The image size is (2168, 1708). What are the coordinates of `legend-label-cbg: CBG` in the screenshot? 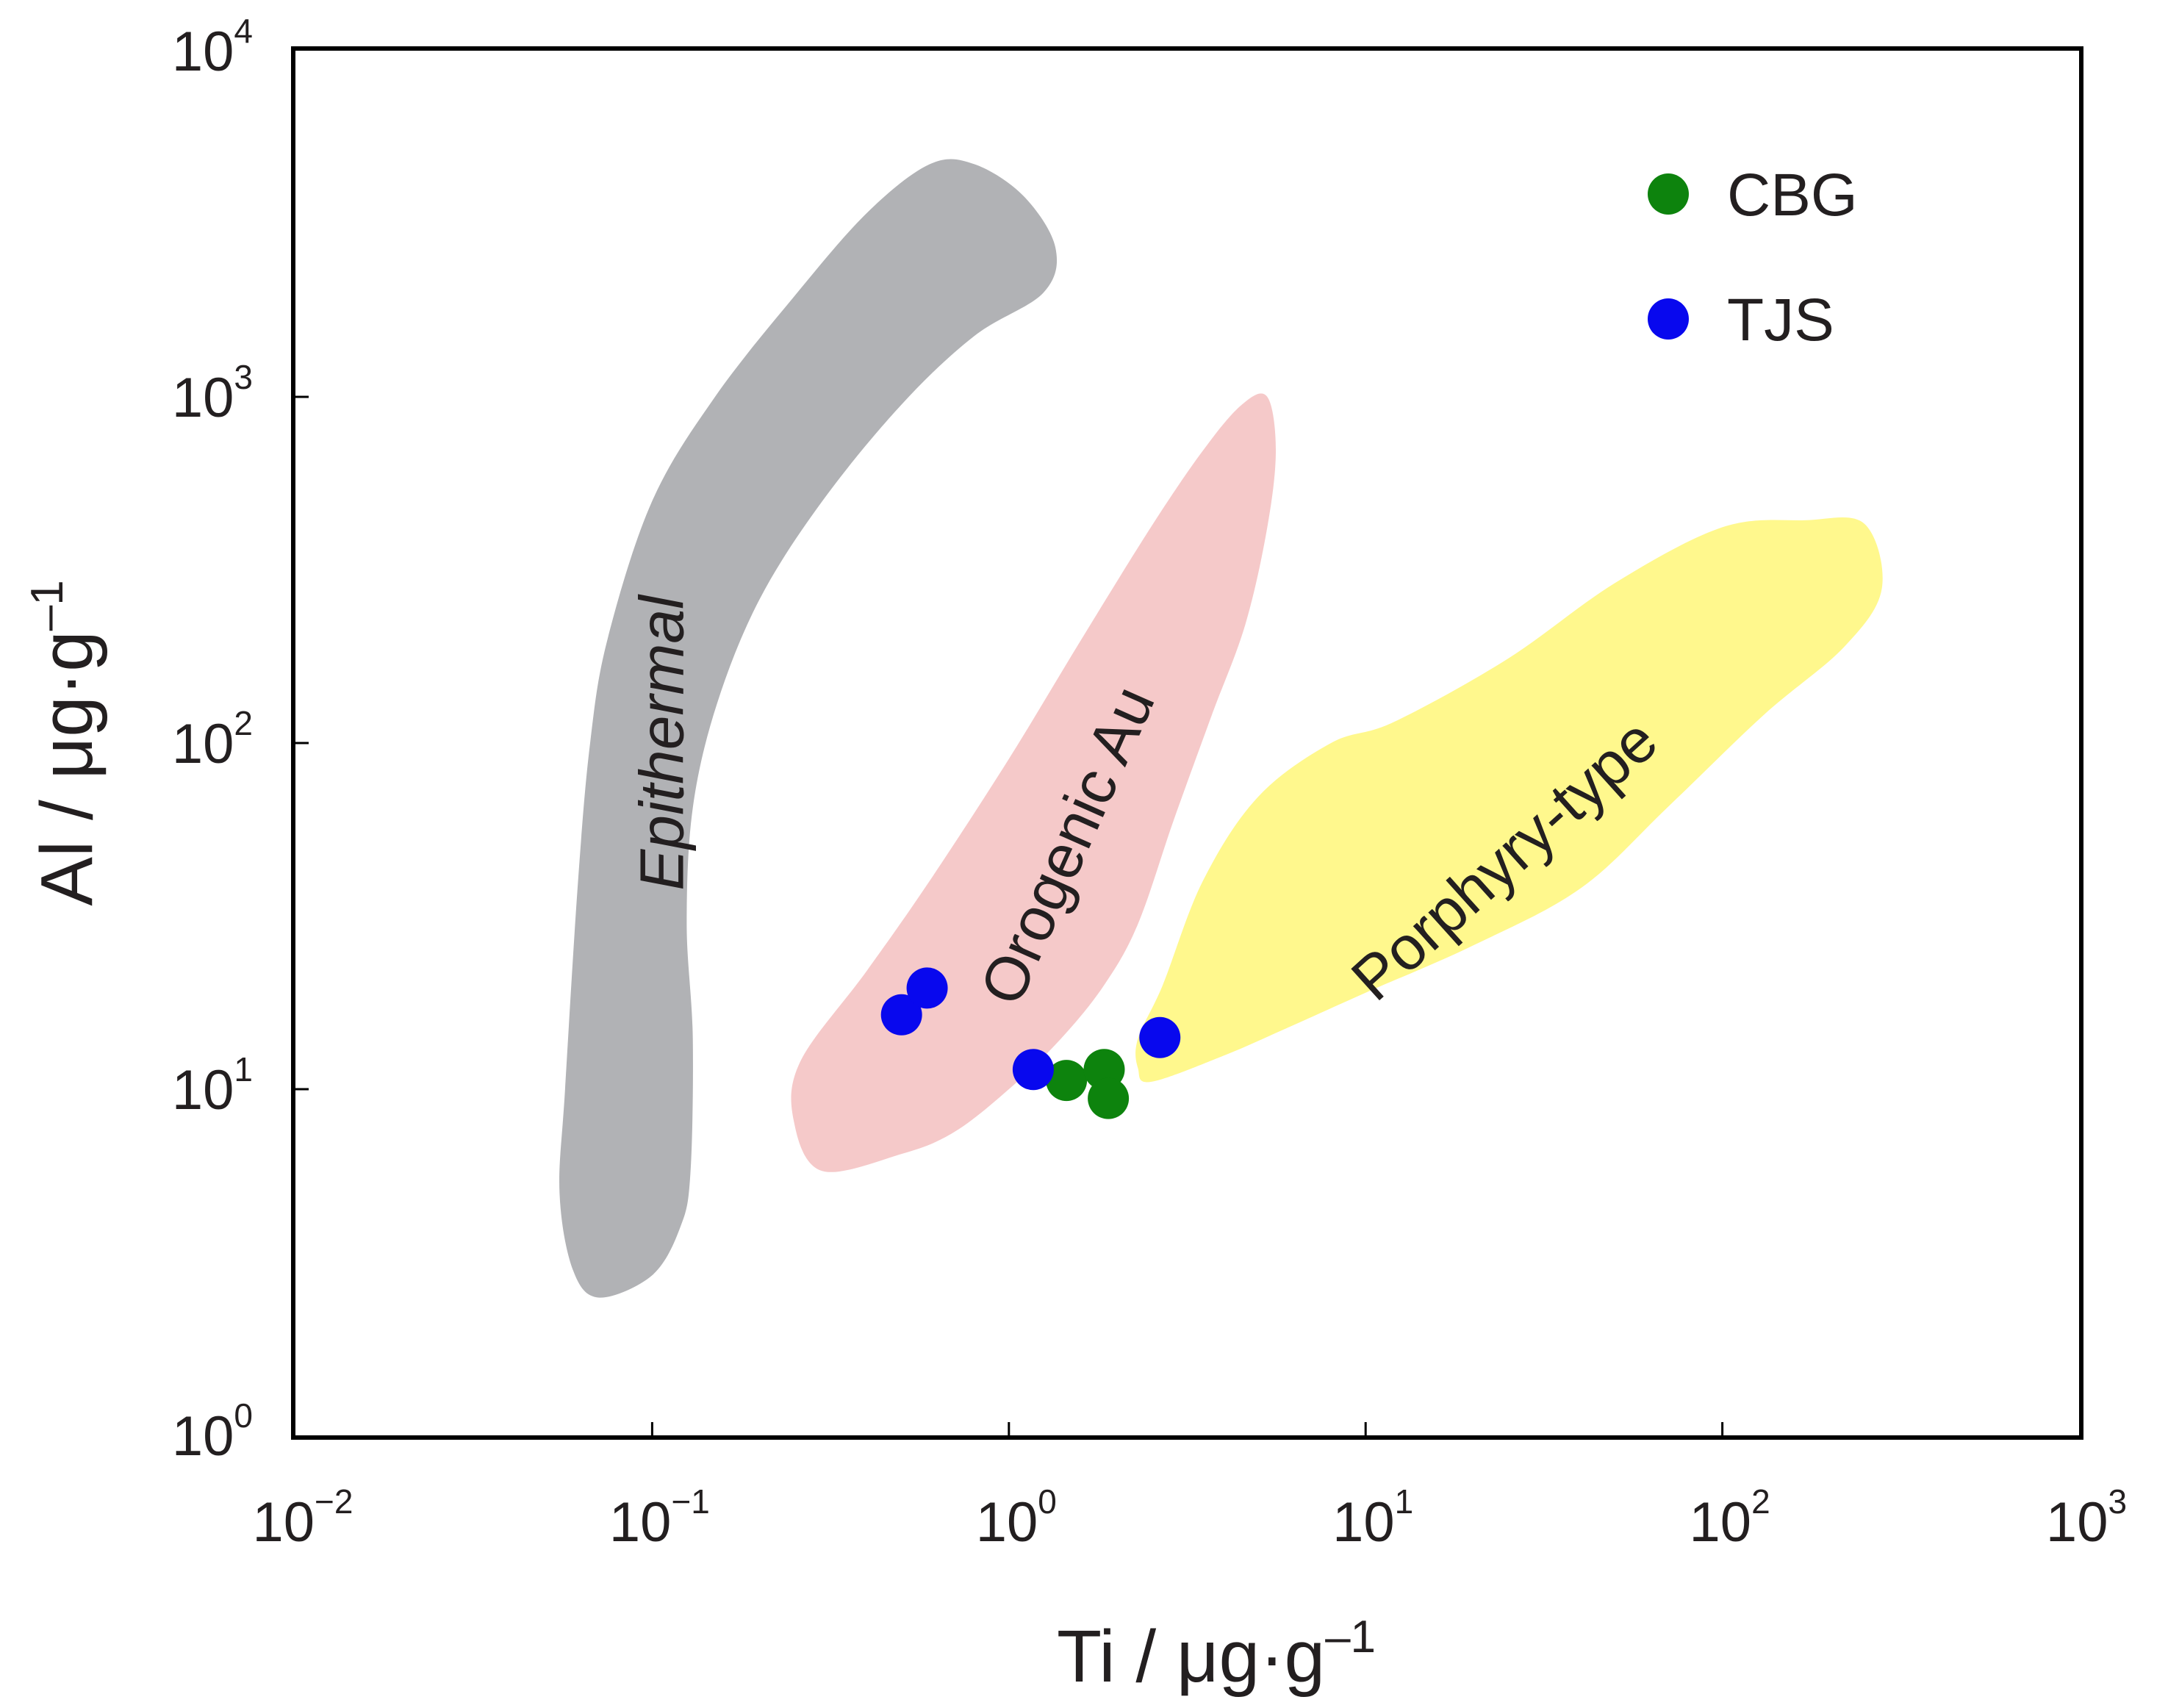 It's located at (1792, 196).